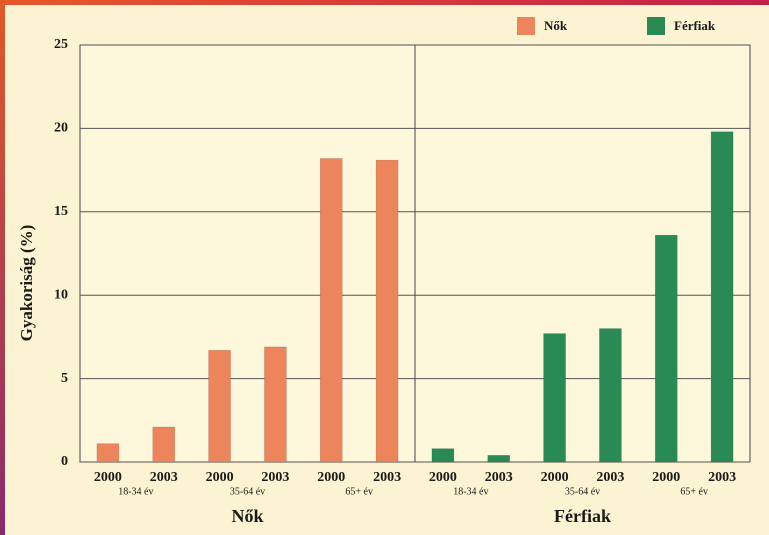  What do you see at coordinates (556, 25) in the screenshot?
I see `legend-label: Nők` at bounding box center [556, 25].